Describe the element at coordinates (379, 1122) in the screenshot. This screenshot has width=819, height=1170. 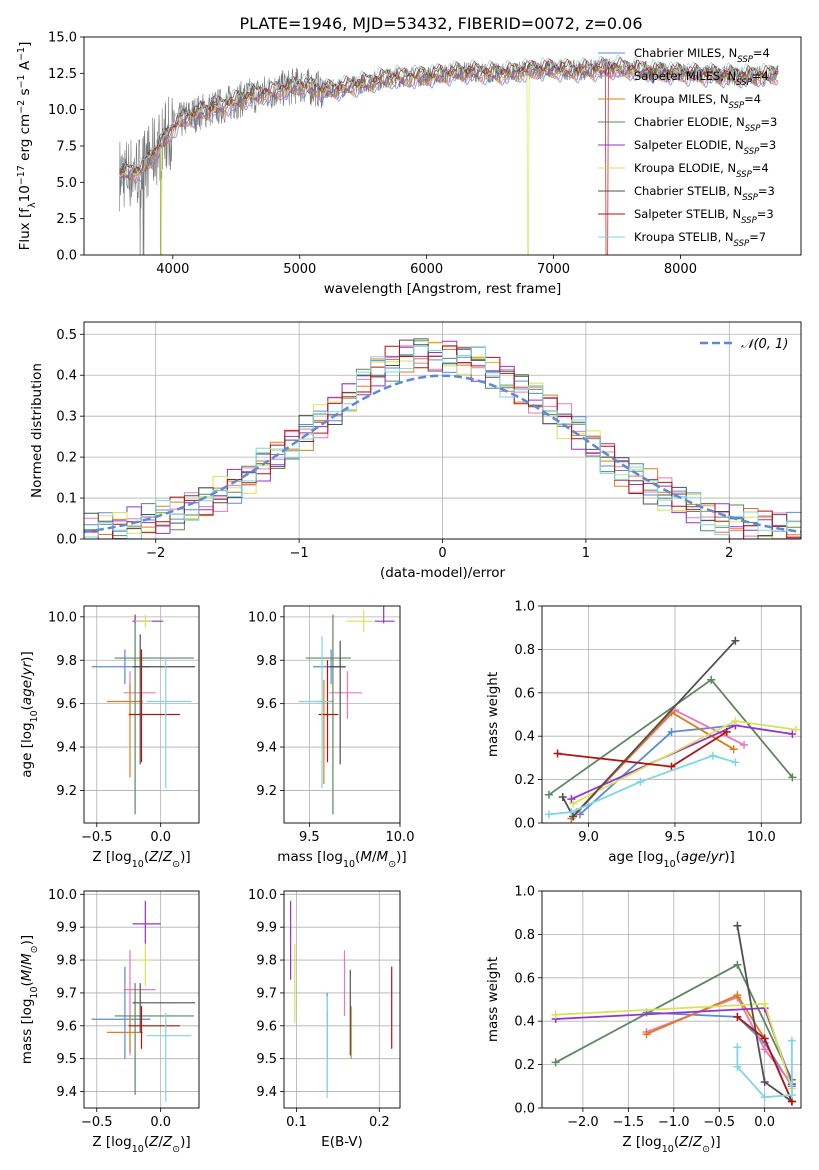
I see `x-tick-label: 0.2` at that location.